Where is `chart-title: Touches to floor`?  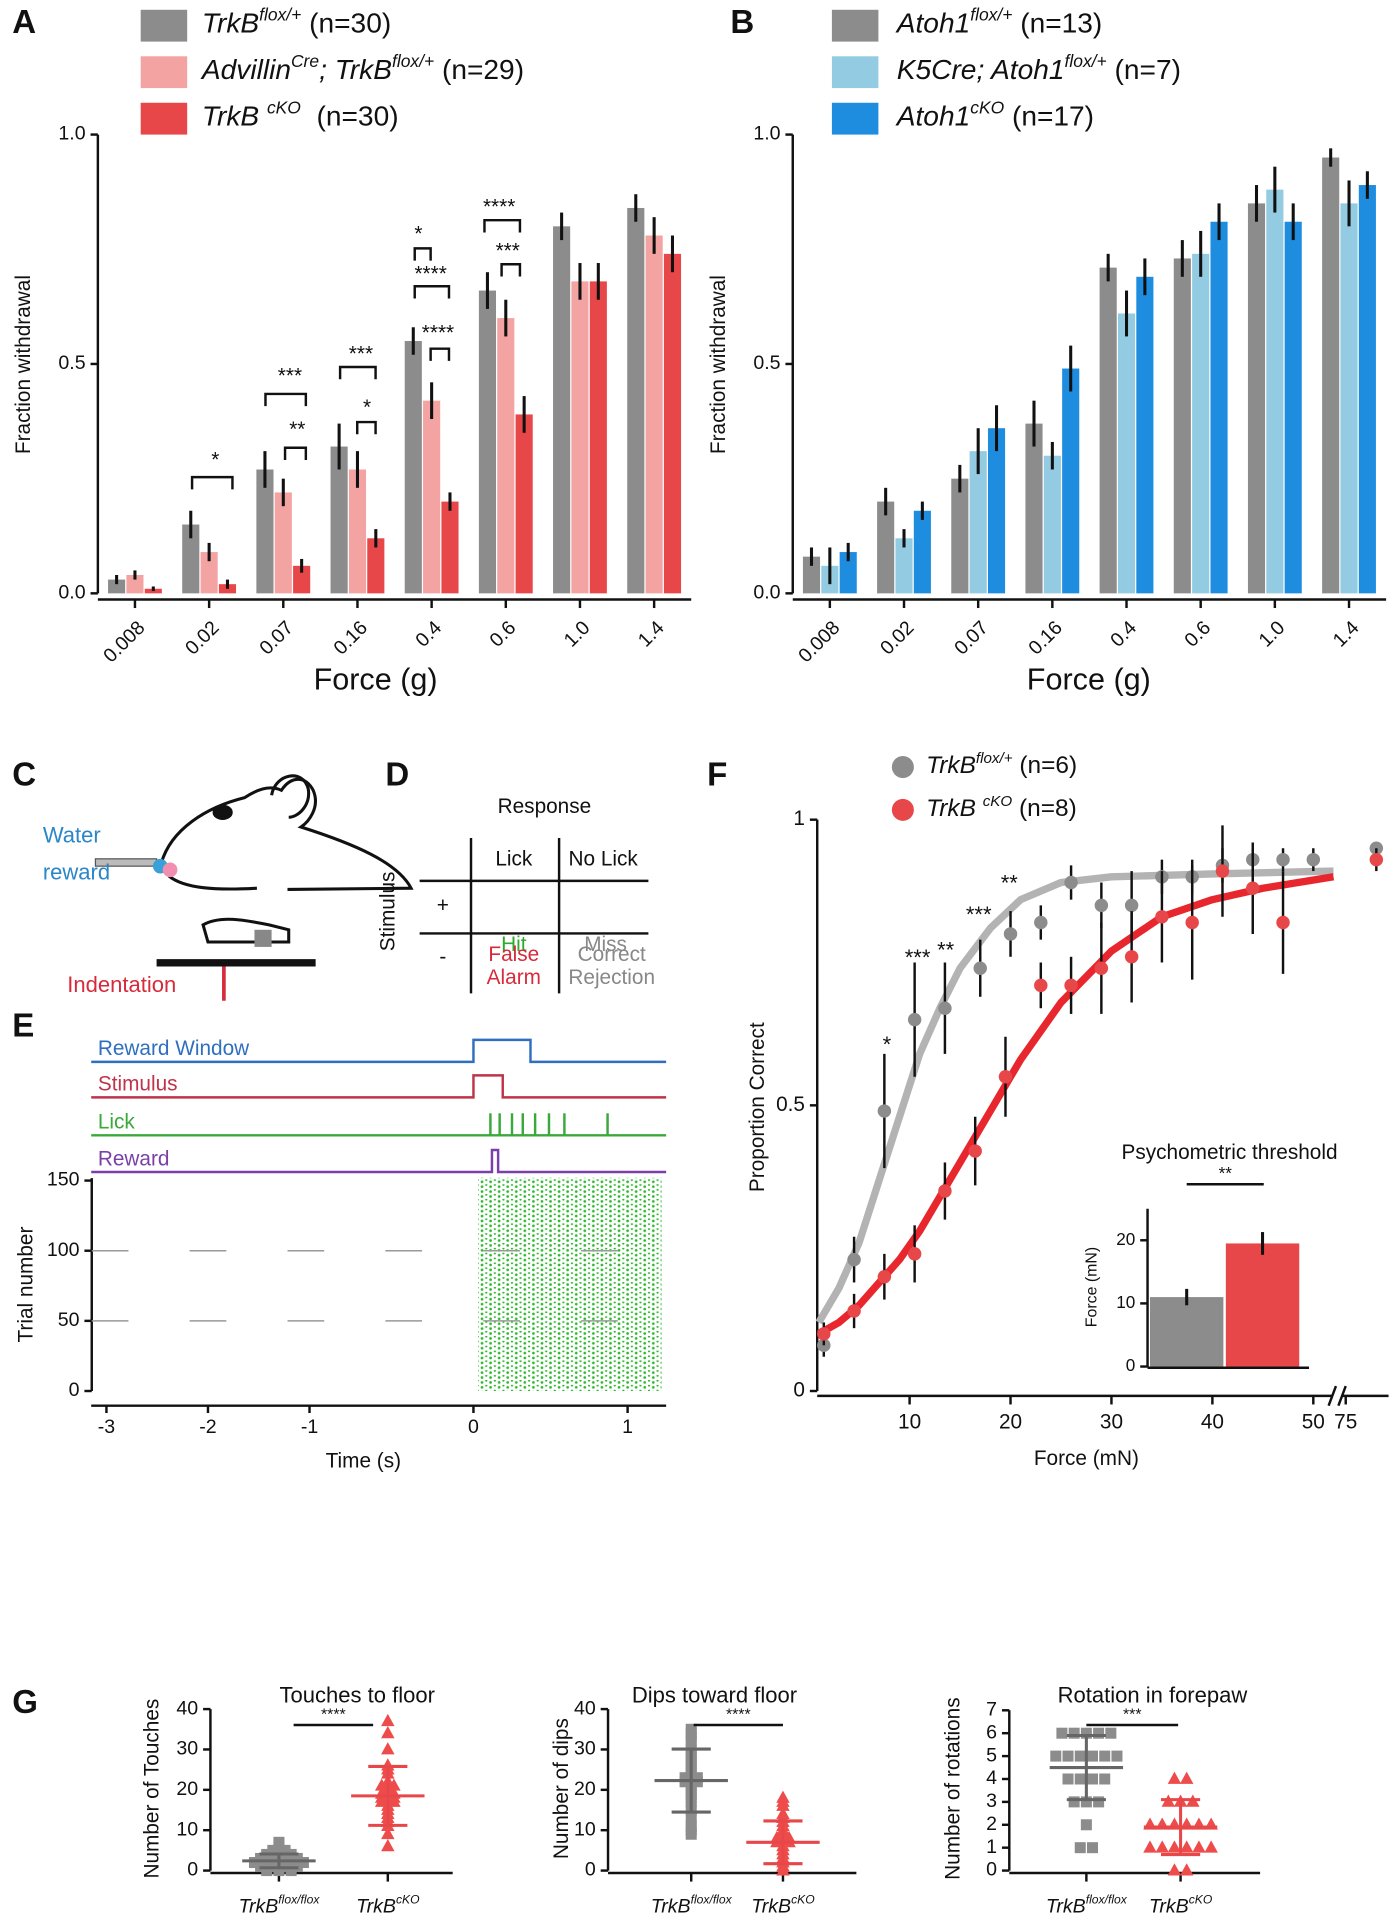
chart-title: Touches to floor is located at coordinates (357, 1695).